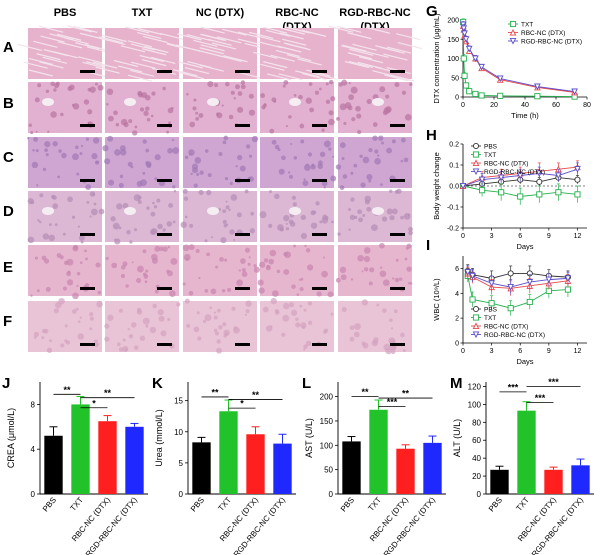 Image resolution: width=600 pixels, height=555 pixels. Describe the element at coordinates (514, 172) in the screenshot. I see `legend-entry: RGD-RBC-NC (DTX)` at that location.